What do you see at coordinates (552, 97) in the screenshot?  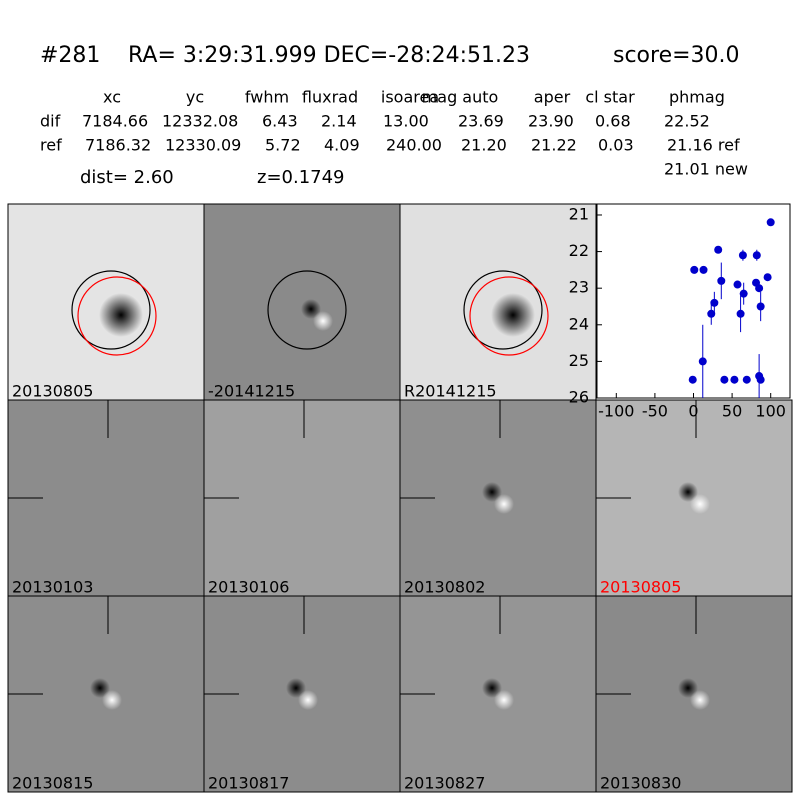 I see `column-header: aper` at bounding box center [552, 97].